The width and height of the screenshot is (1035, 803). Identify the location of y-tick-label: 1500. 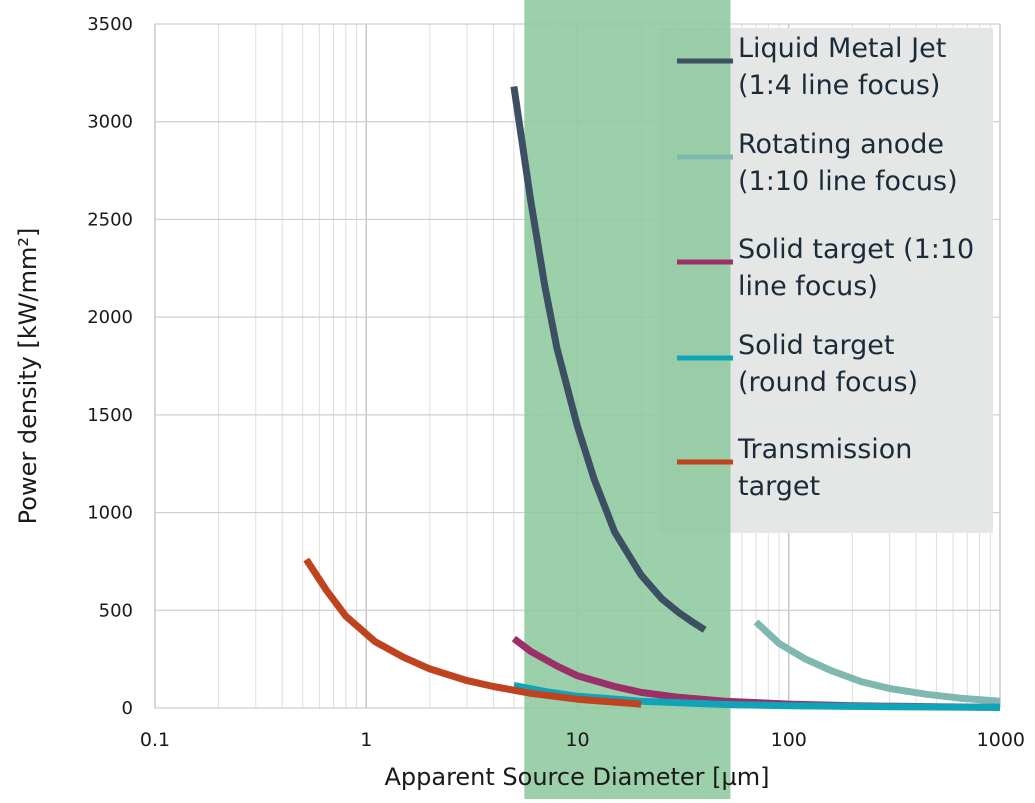
(110, 415).